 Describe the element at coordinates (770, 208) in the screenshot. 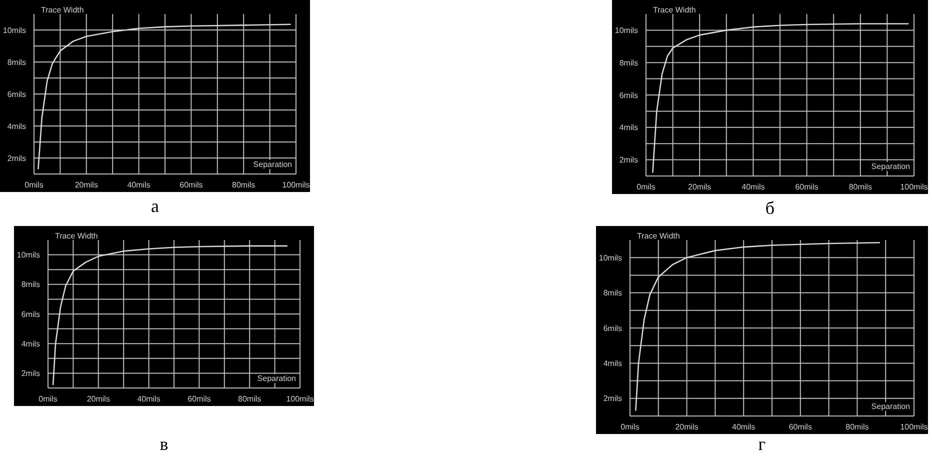

I see `text: б` at that location.